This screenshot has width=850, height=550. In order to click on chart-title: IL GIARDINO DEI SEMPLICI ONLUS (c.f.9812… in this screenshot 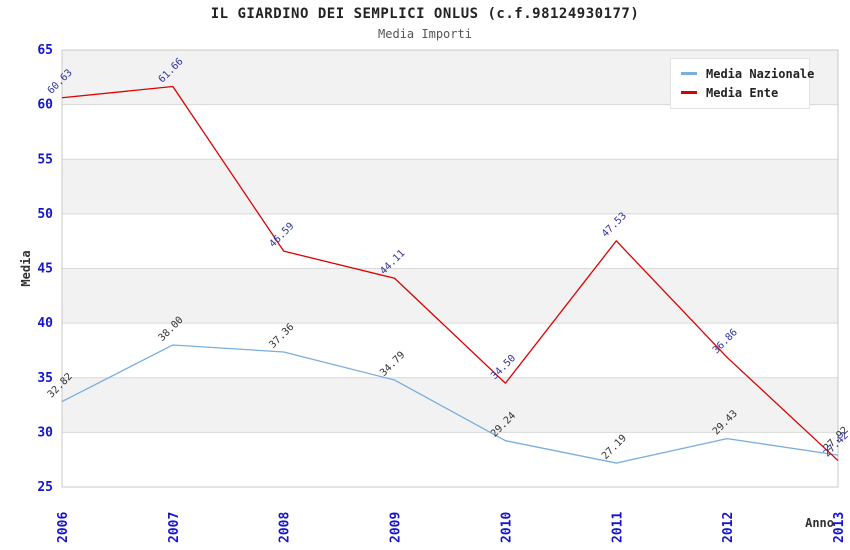, I will do `click(425, 14)`.